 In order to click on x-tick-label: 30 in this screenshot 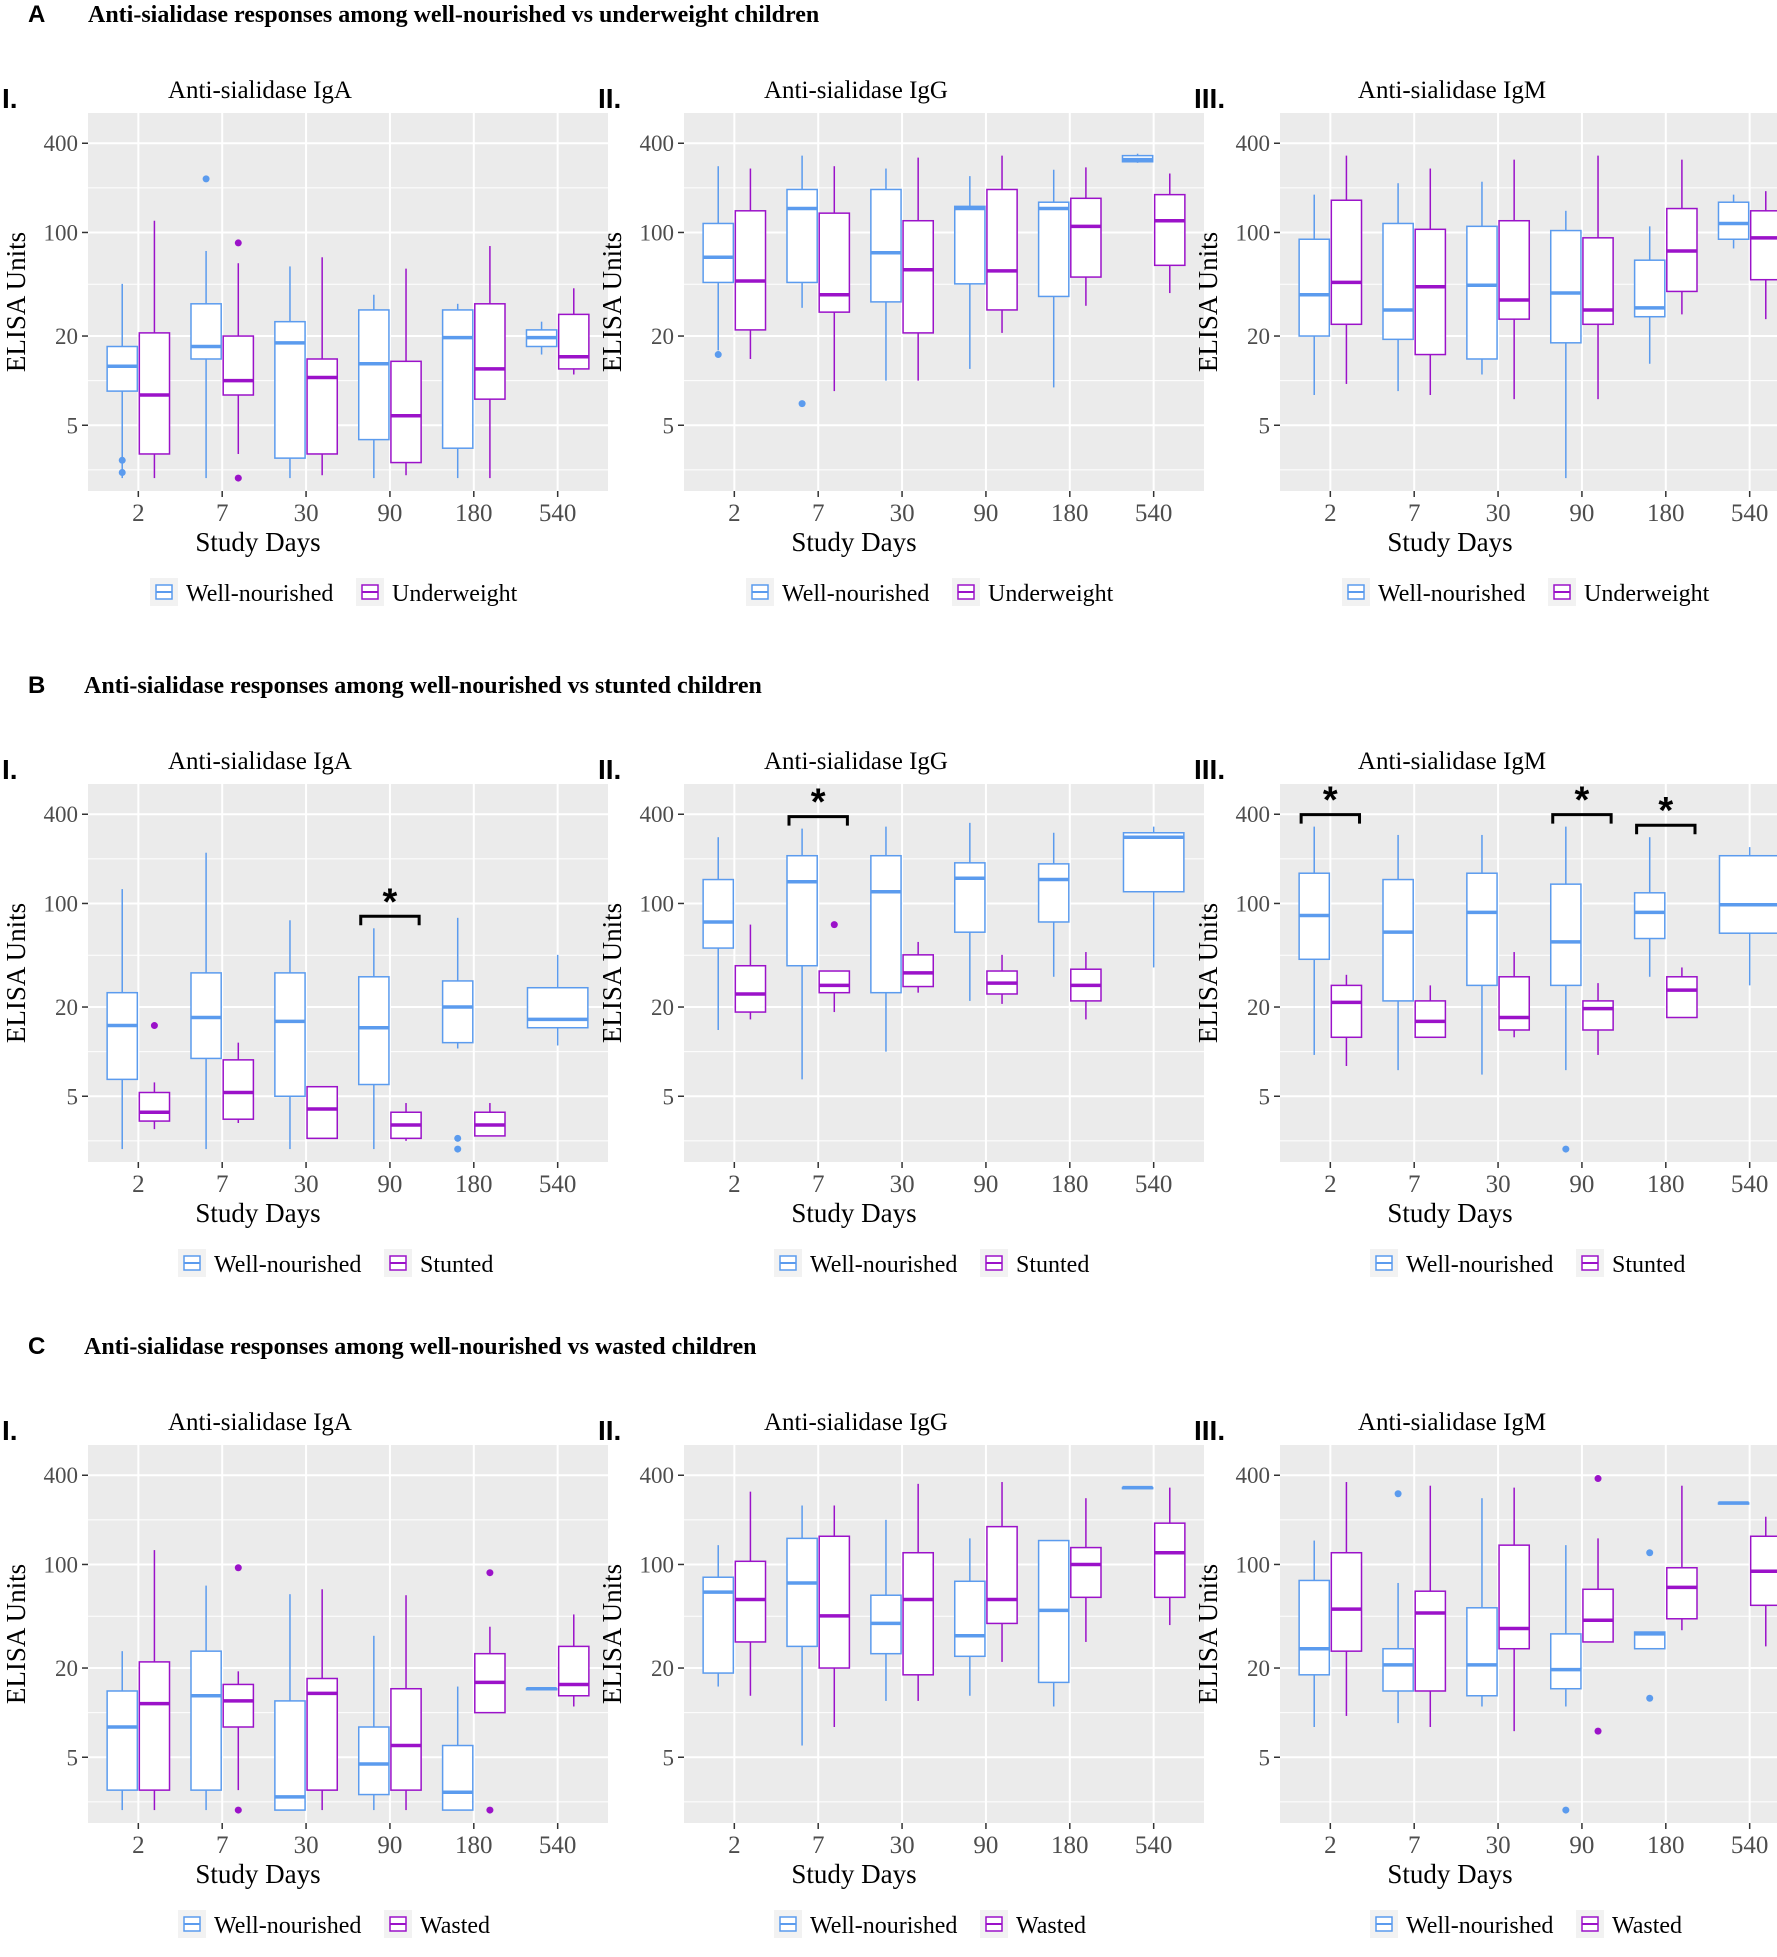, I will do `click(306, 513)`.